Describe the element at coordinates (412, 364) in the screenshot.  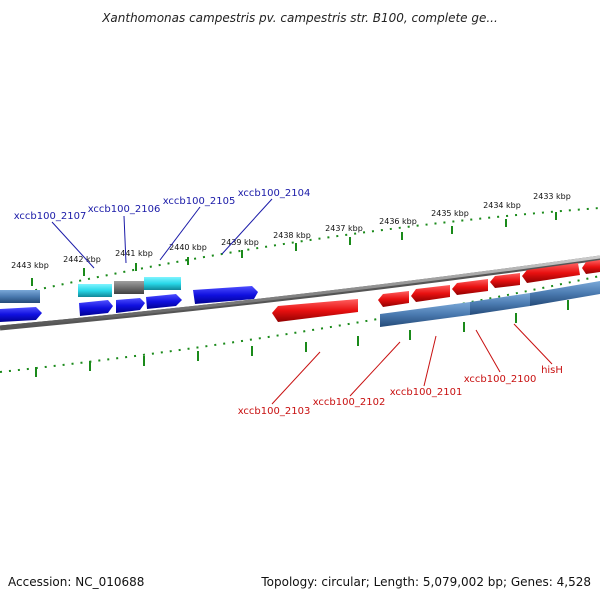
I see `lower-callout-lines` at that location.